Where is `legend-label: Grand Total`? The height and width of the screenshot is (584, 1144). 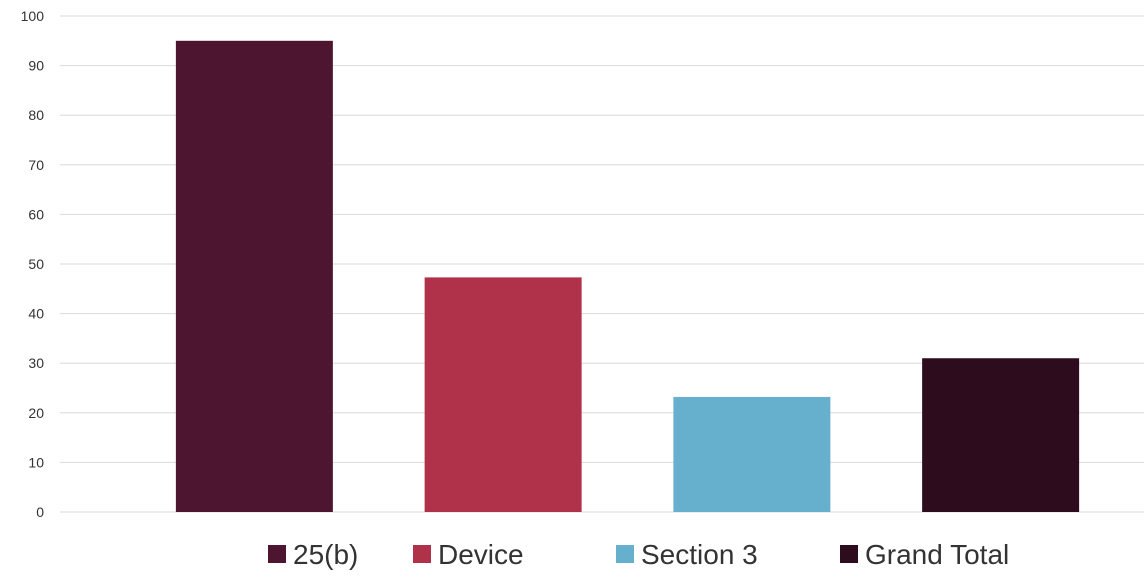
legend-label: Grand Total is located at coordinates (937, 554).